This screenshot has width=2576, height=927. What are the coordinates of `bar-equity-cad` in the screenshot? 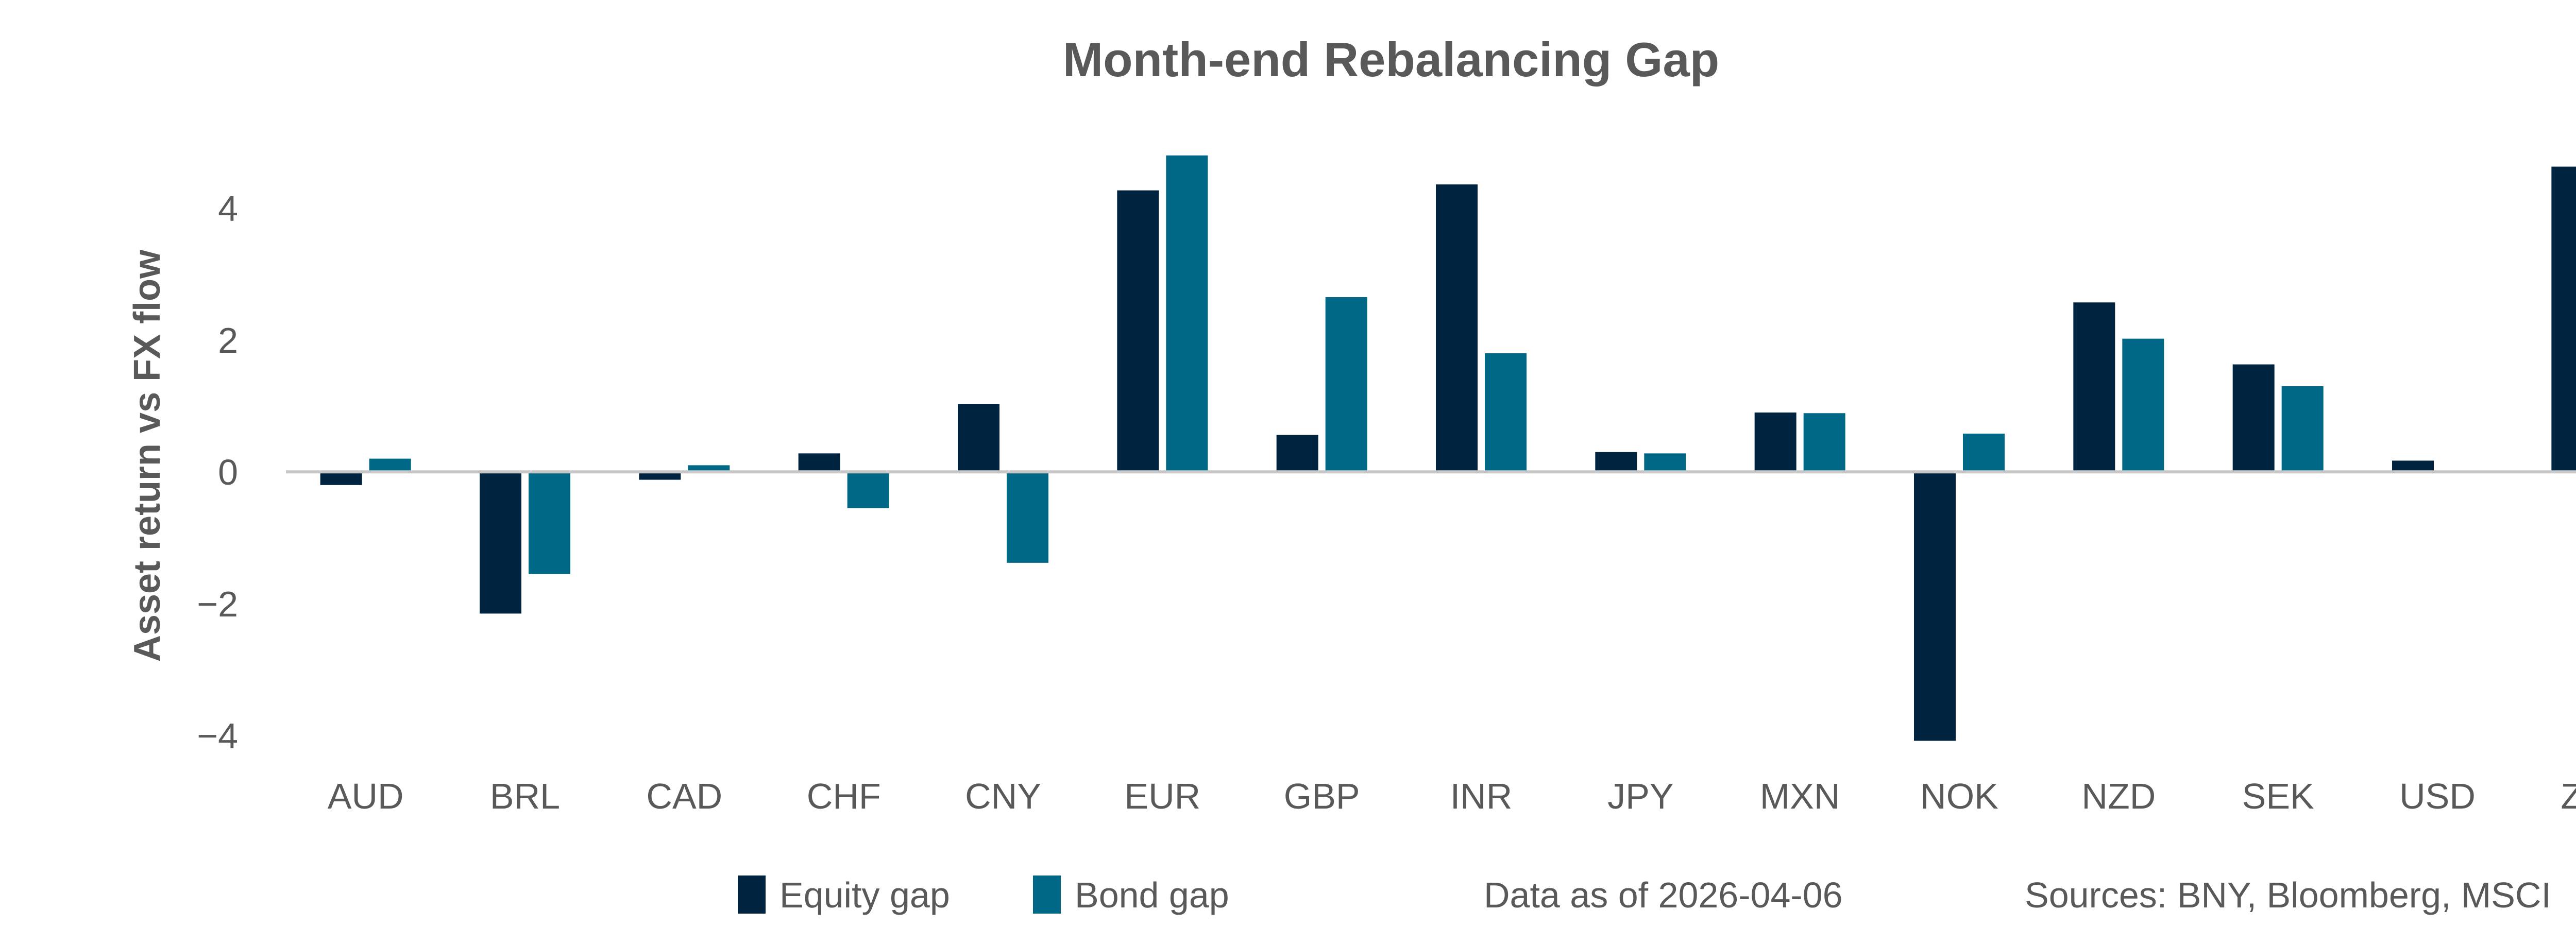 It's located at (660, 476).